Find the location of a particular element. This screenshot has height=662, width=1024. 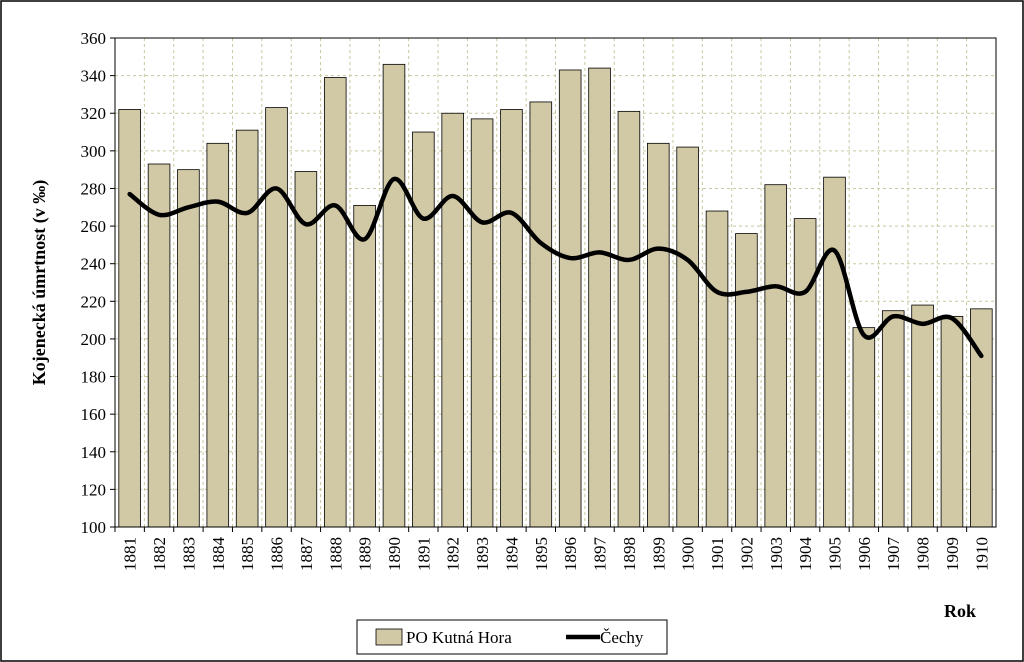

x-tick-label: 1881 is located at coordinates (130, 554).